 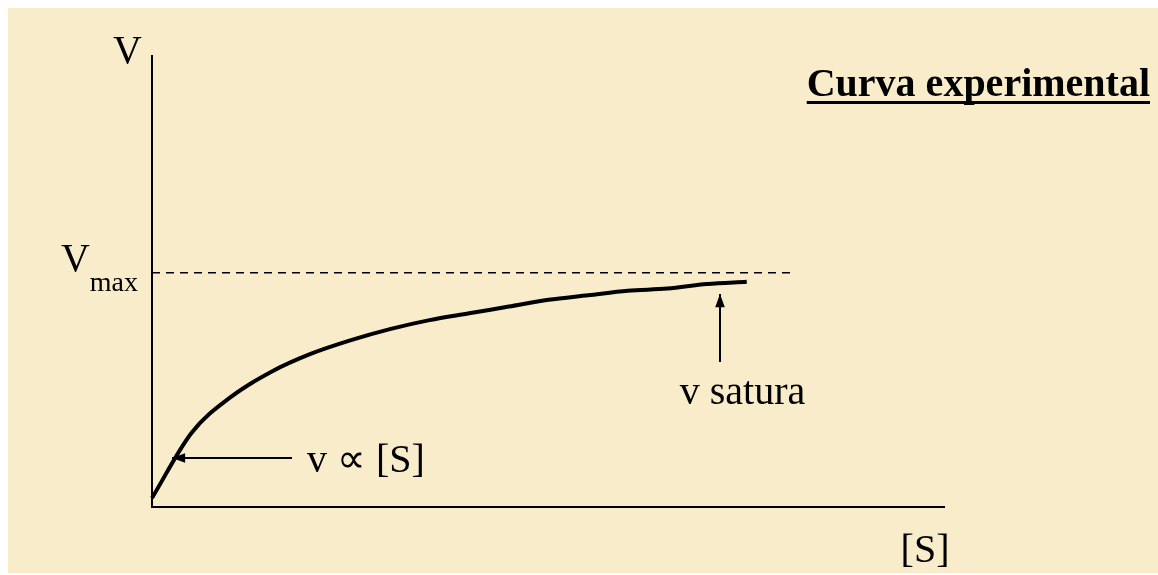 What do you see at coordinates (978, 82) in the screenshot?
I see `chart-title: Curva experimental` at bounding box center [978, 82].